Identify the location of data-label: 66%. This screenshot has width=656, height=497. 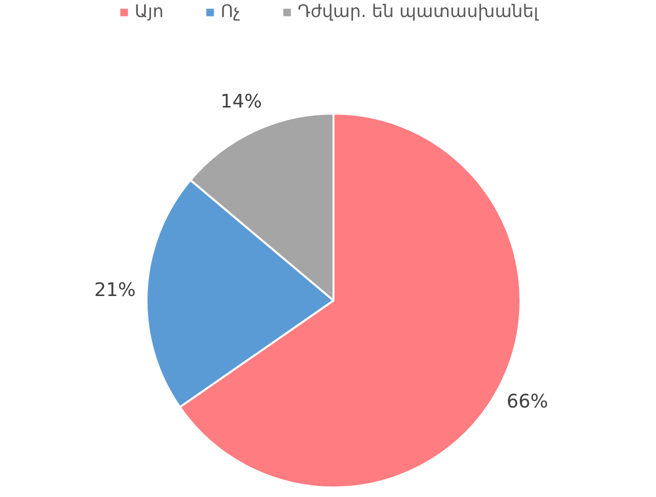
(527, 401).